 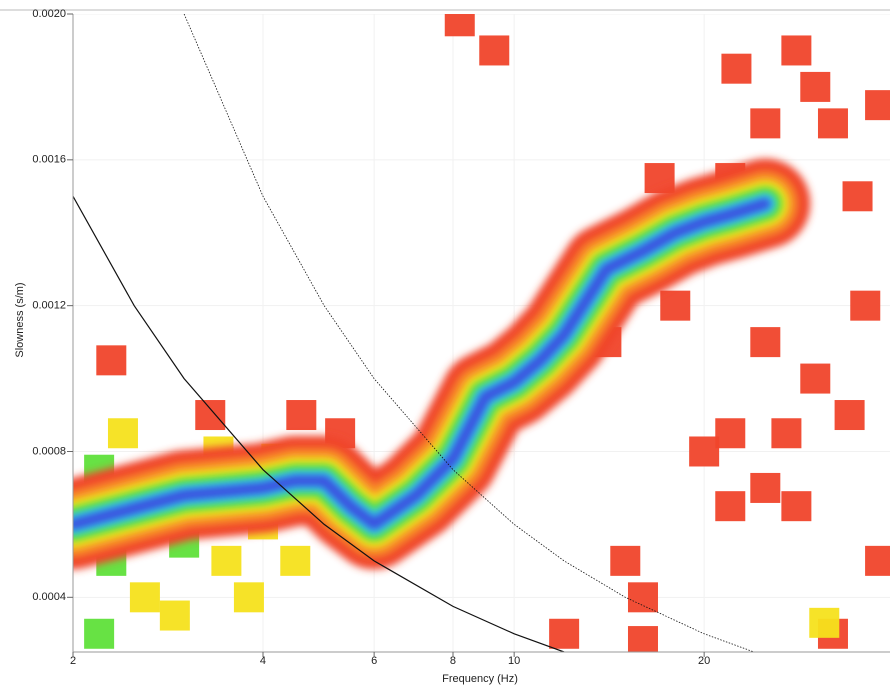 What do you see at coordinates (49, 160) in the screenshot?
I see `y-tick-label: 0.0016` at bounding box center [49, 160].